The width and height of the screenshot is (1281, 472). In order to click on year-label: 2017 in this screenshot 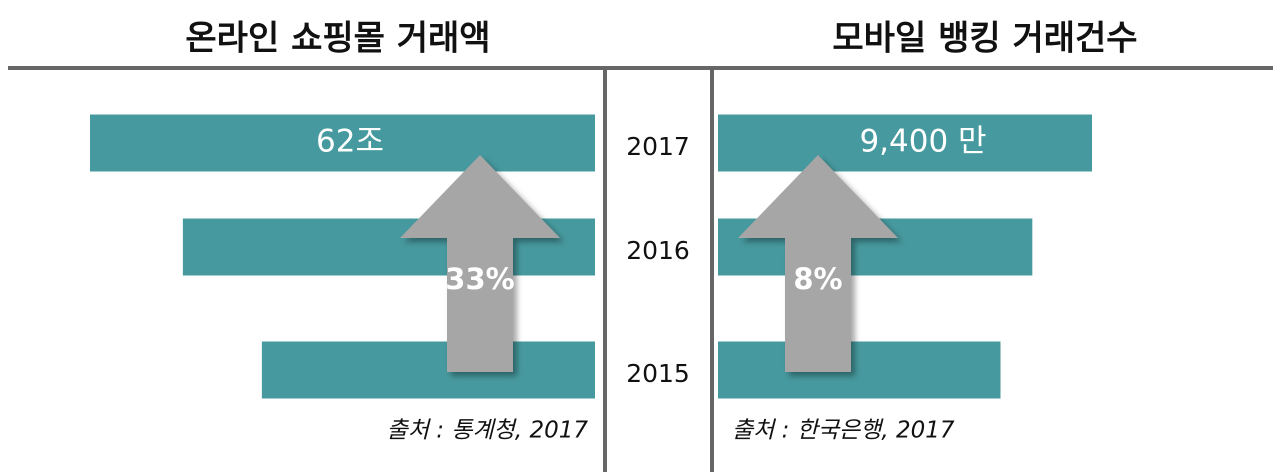, I will do `click(658, 146)`.